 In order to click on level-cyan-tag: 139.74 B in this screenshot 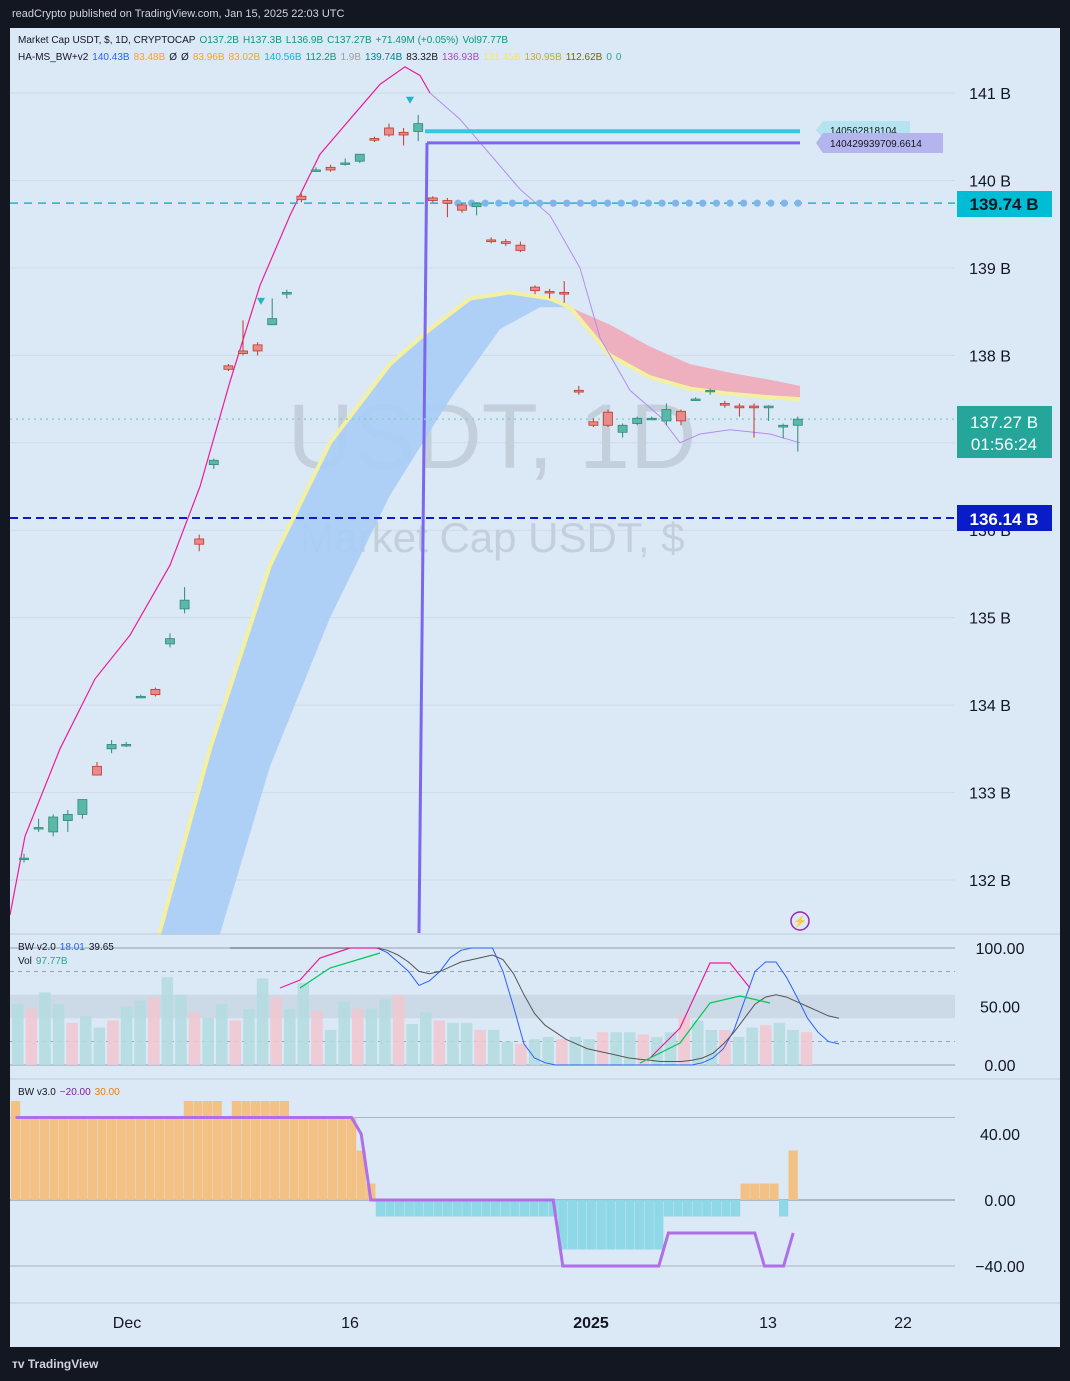, I will do `click(1004, 204)`.